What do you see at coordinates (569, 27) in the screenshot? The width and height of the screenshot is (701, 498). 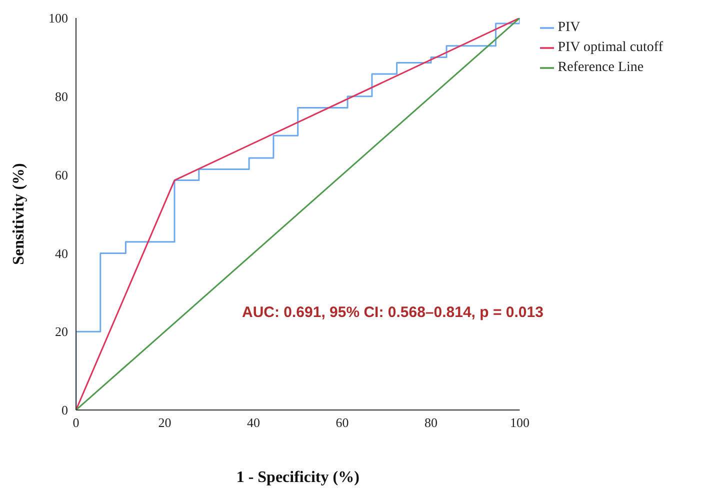 I see `legend-label: PIV` at bounding box center [569, 27].